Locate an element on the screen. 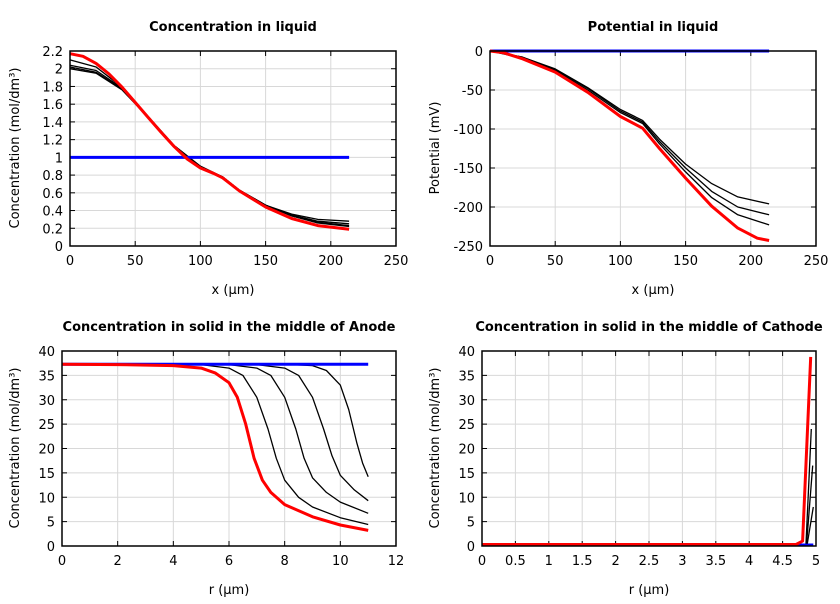 The height and width of the screenshot is (604, 840). y-axis-label: Potential (mV) is located at coordinates (435, 148).